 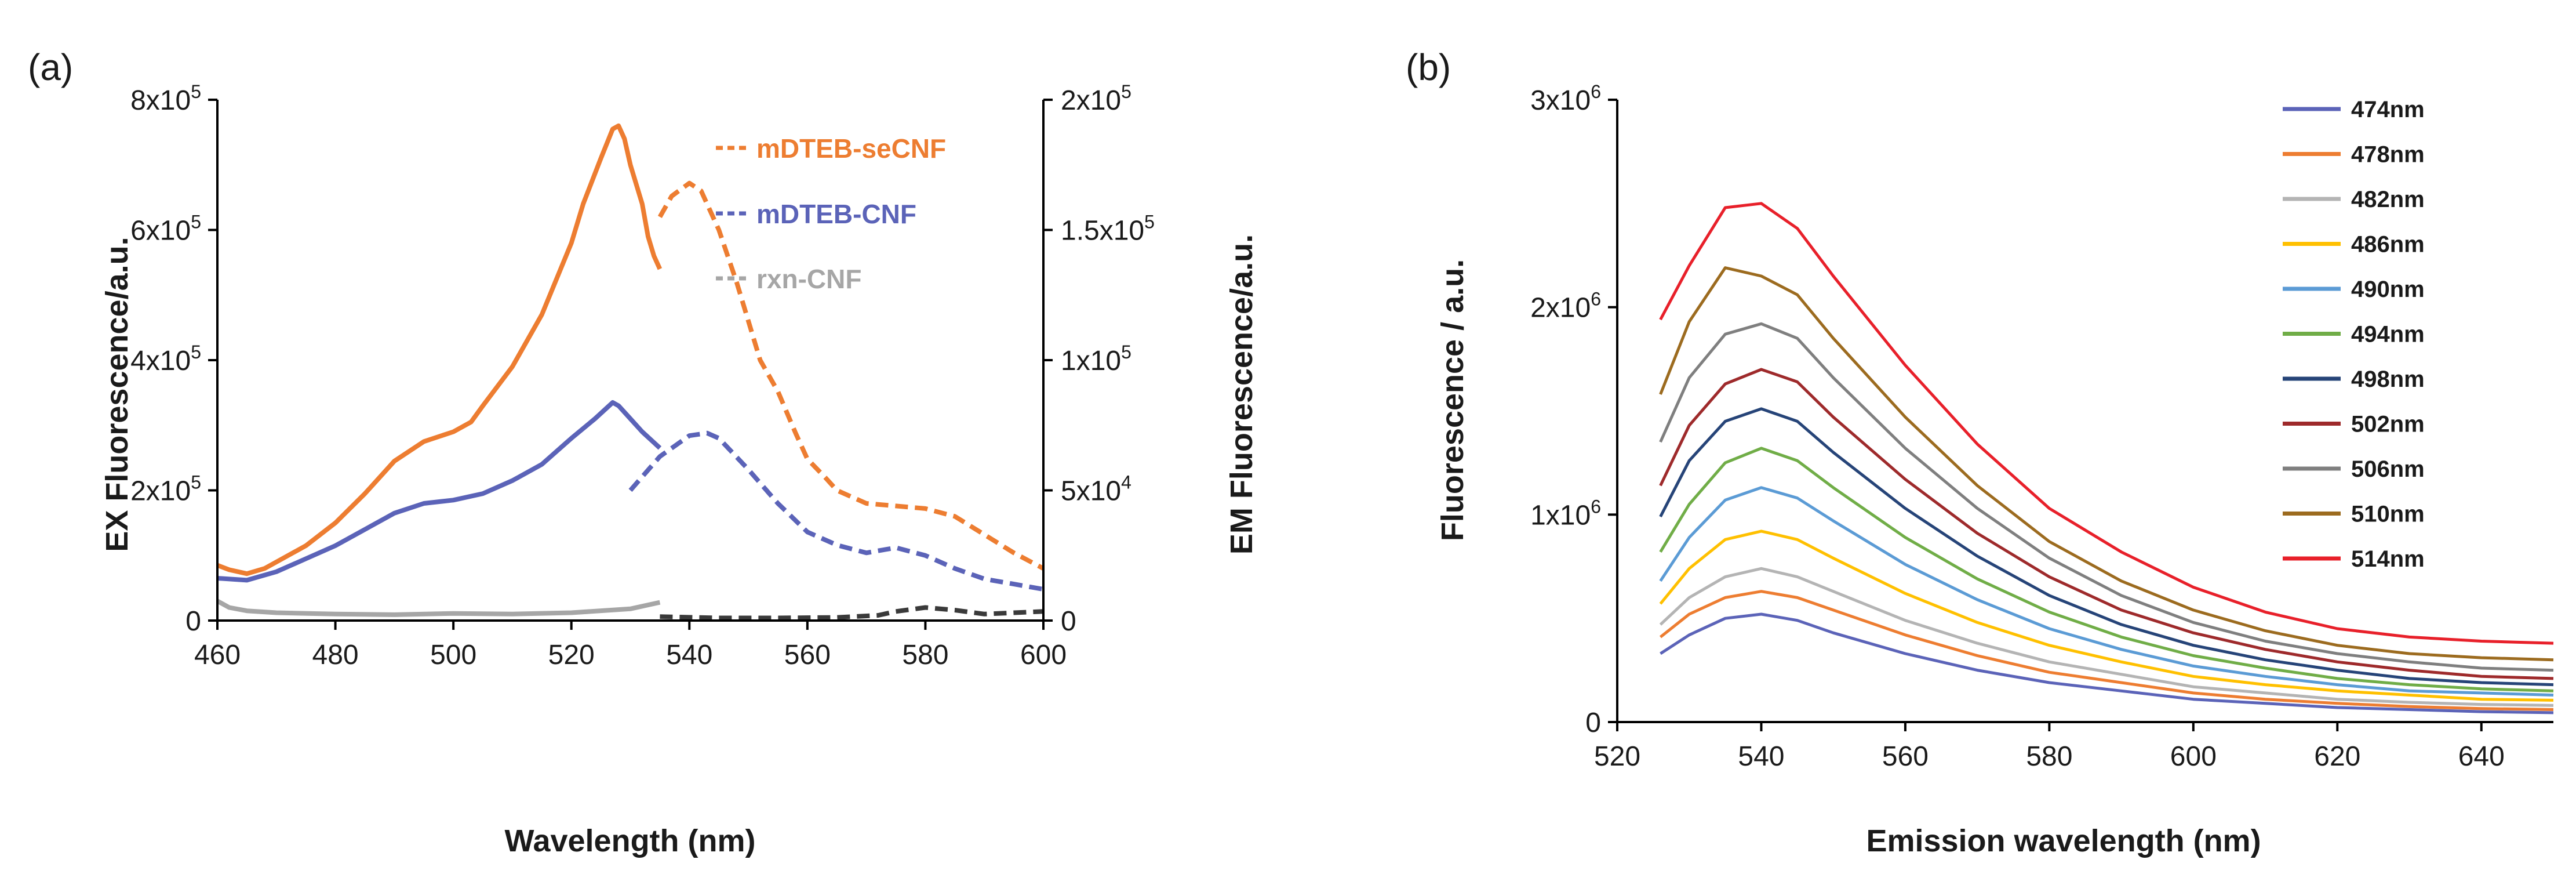 I want to click on y2-tick-label: 2x10⁵, so click(x=1096, y=98).